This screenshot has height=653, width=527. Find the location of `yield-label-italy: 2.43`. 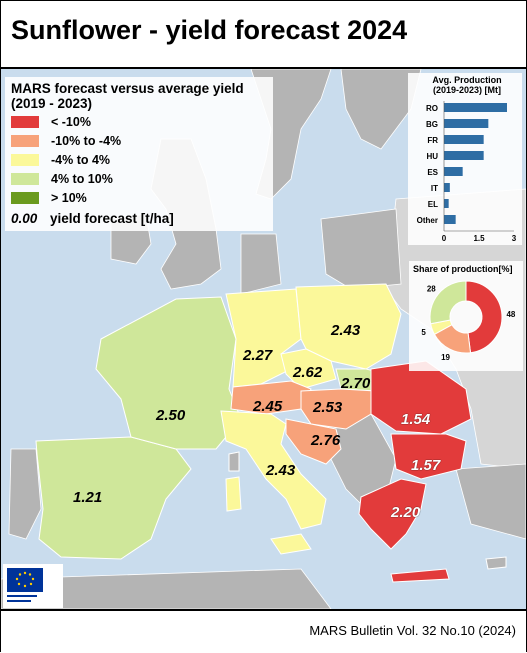

yield-label-italy: 2.43 is located at coordinates (281, 470).